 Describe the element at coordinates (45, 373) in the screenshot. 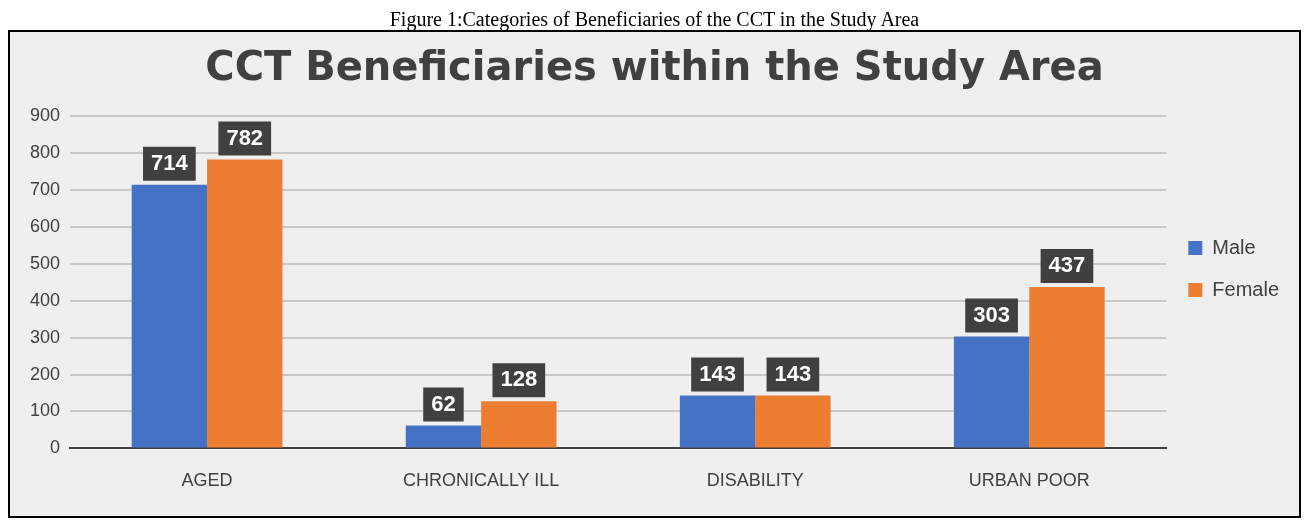

I see `y-tick-label: 200` at that location.